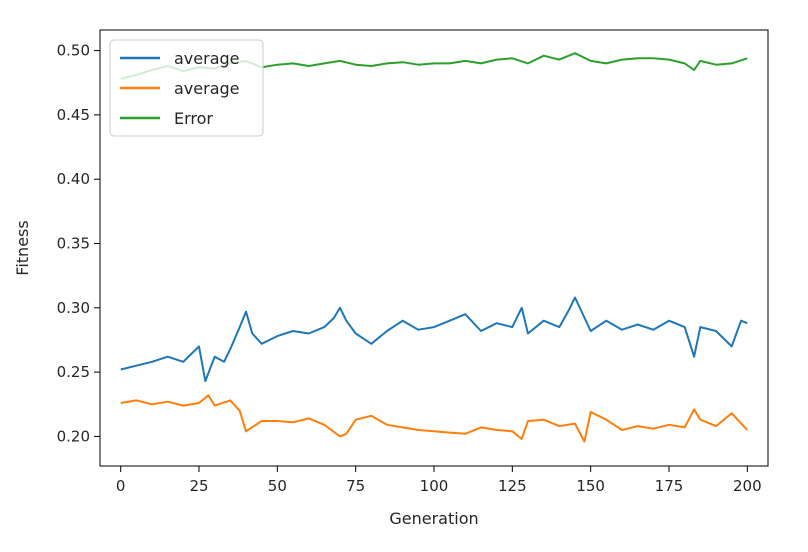 This screenshot has height=552, width=808. I want to click on y-tick-label: 0.40, so click(73, 179).